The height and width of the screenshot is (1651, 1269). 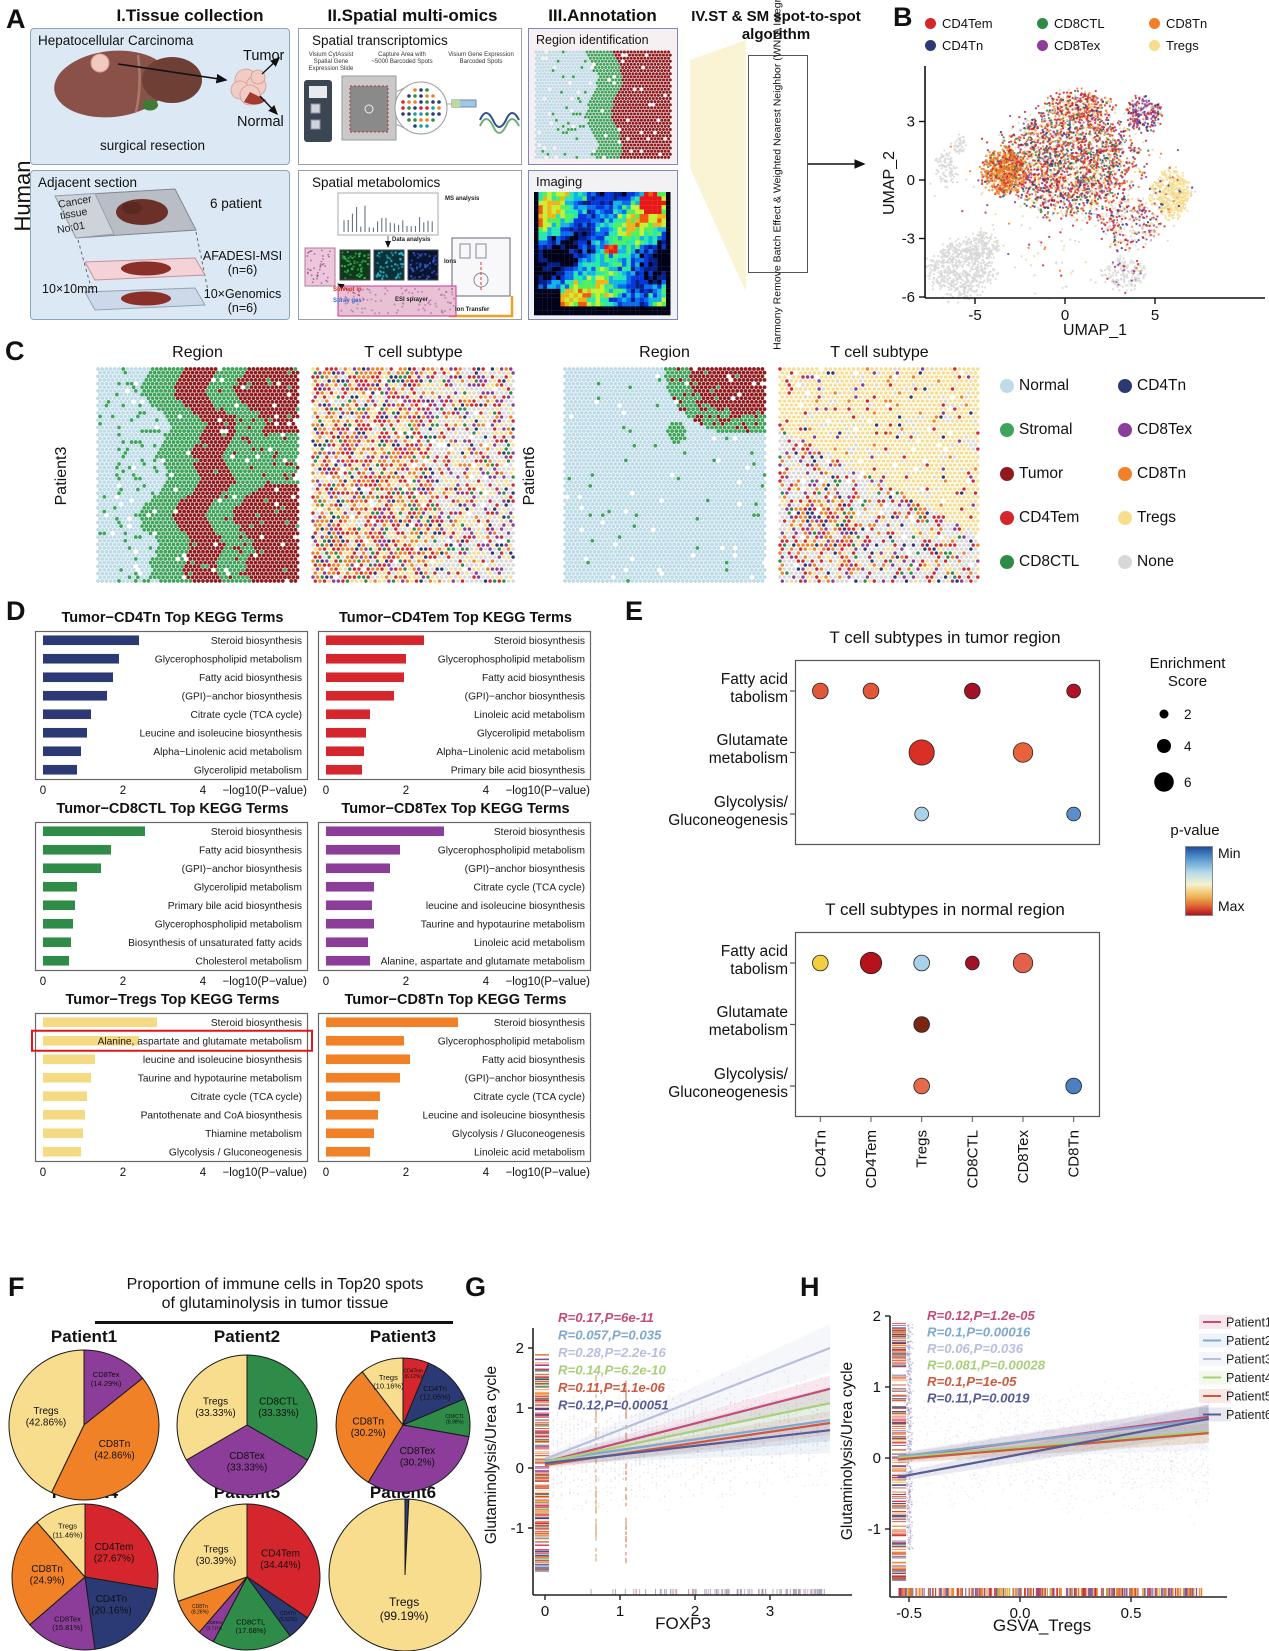 I want to click on svg-text: Solvent in, so click(x=347, y=290).